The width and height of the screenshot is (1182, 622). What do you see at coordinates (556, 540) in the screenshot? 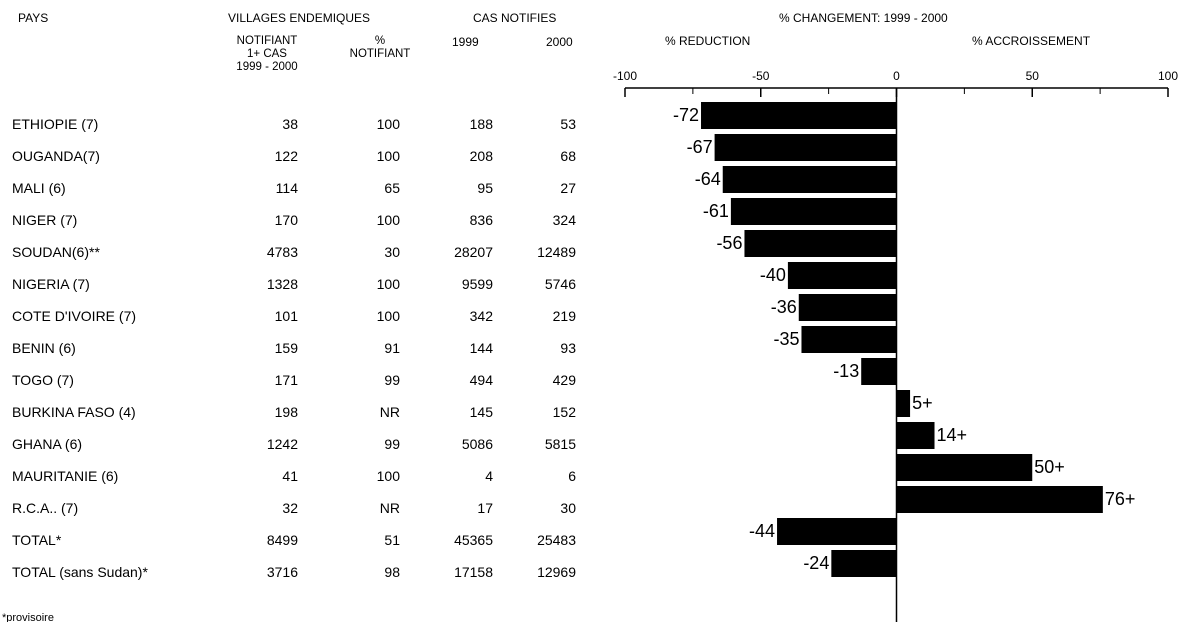
I see `cell-2000: 25483` at bounding box center [556, 540].